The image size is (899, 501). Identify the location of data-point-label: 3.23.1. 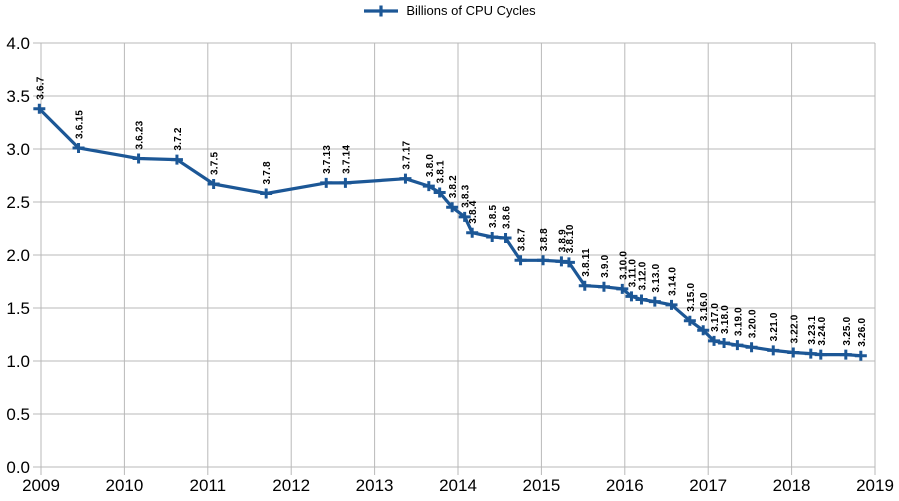
(812, 329).